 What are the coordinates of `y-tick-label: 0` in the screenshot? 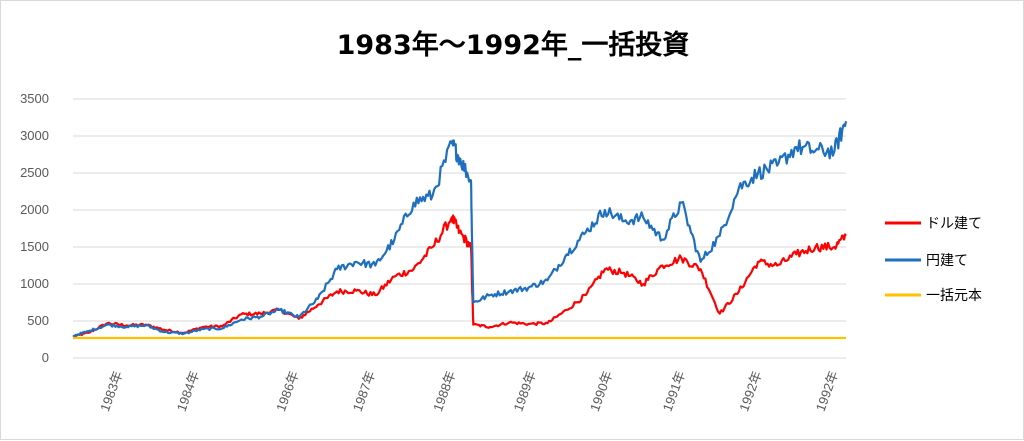 It's located at (45, 357).